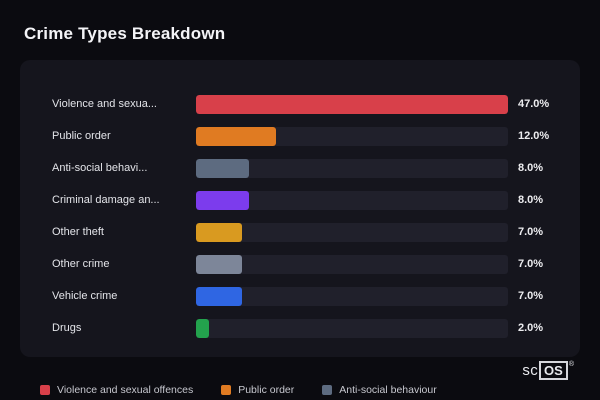 This screenshot has width=600, height=400. I want to click on category-label: Other crime, so click(81, 264).